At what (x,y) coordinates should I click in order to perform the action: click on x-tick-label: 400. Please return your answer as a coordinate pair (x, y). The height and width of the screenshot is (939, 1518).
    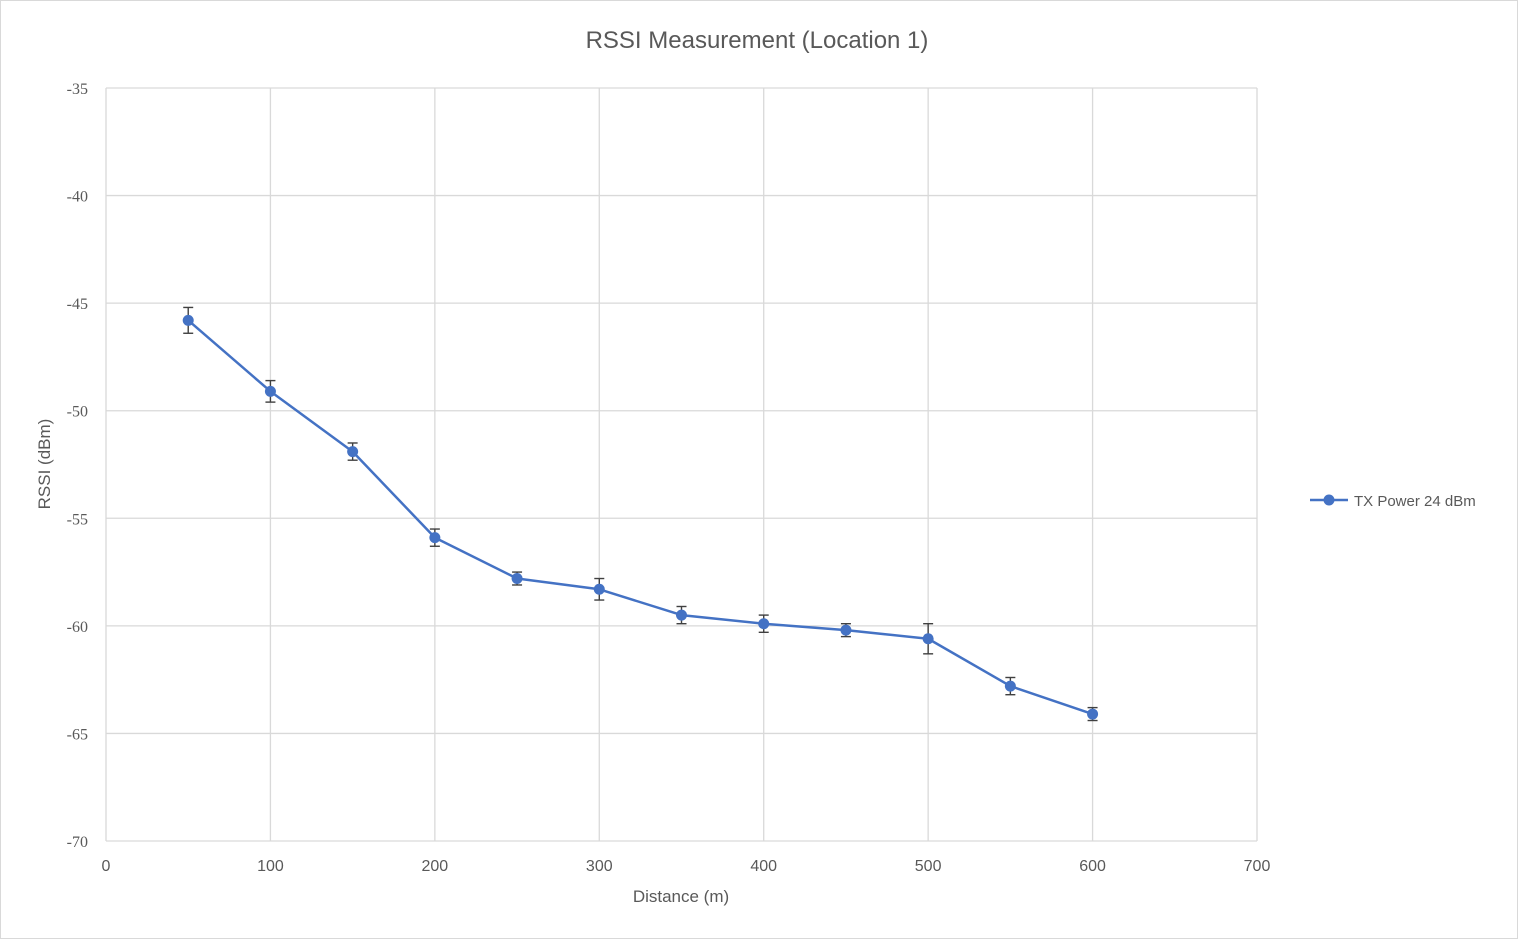
    Looking at the image, I should click on (763, 866).